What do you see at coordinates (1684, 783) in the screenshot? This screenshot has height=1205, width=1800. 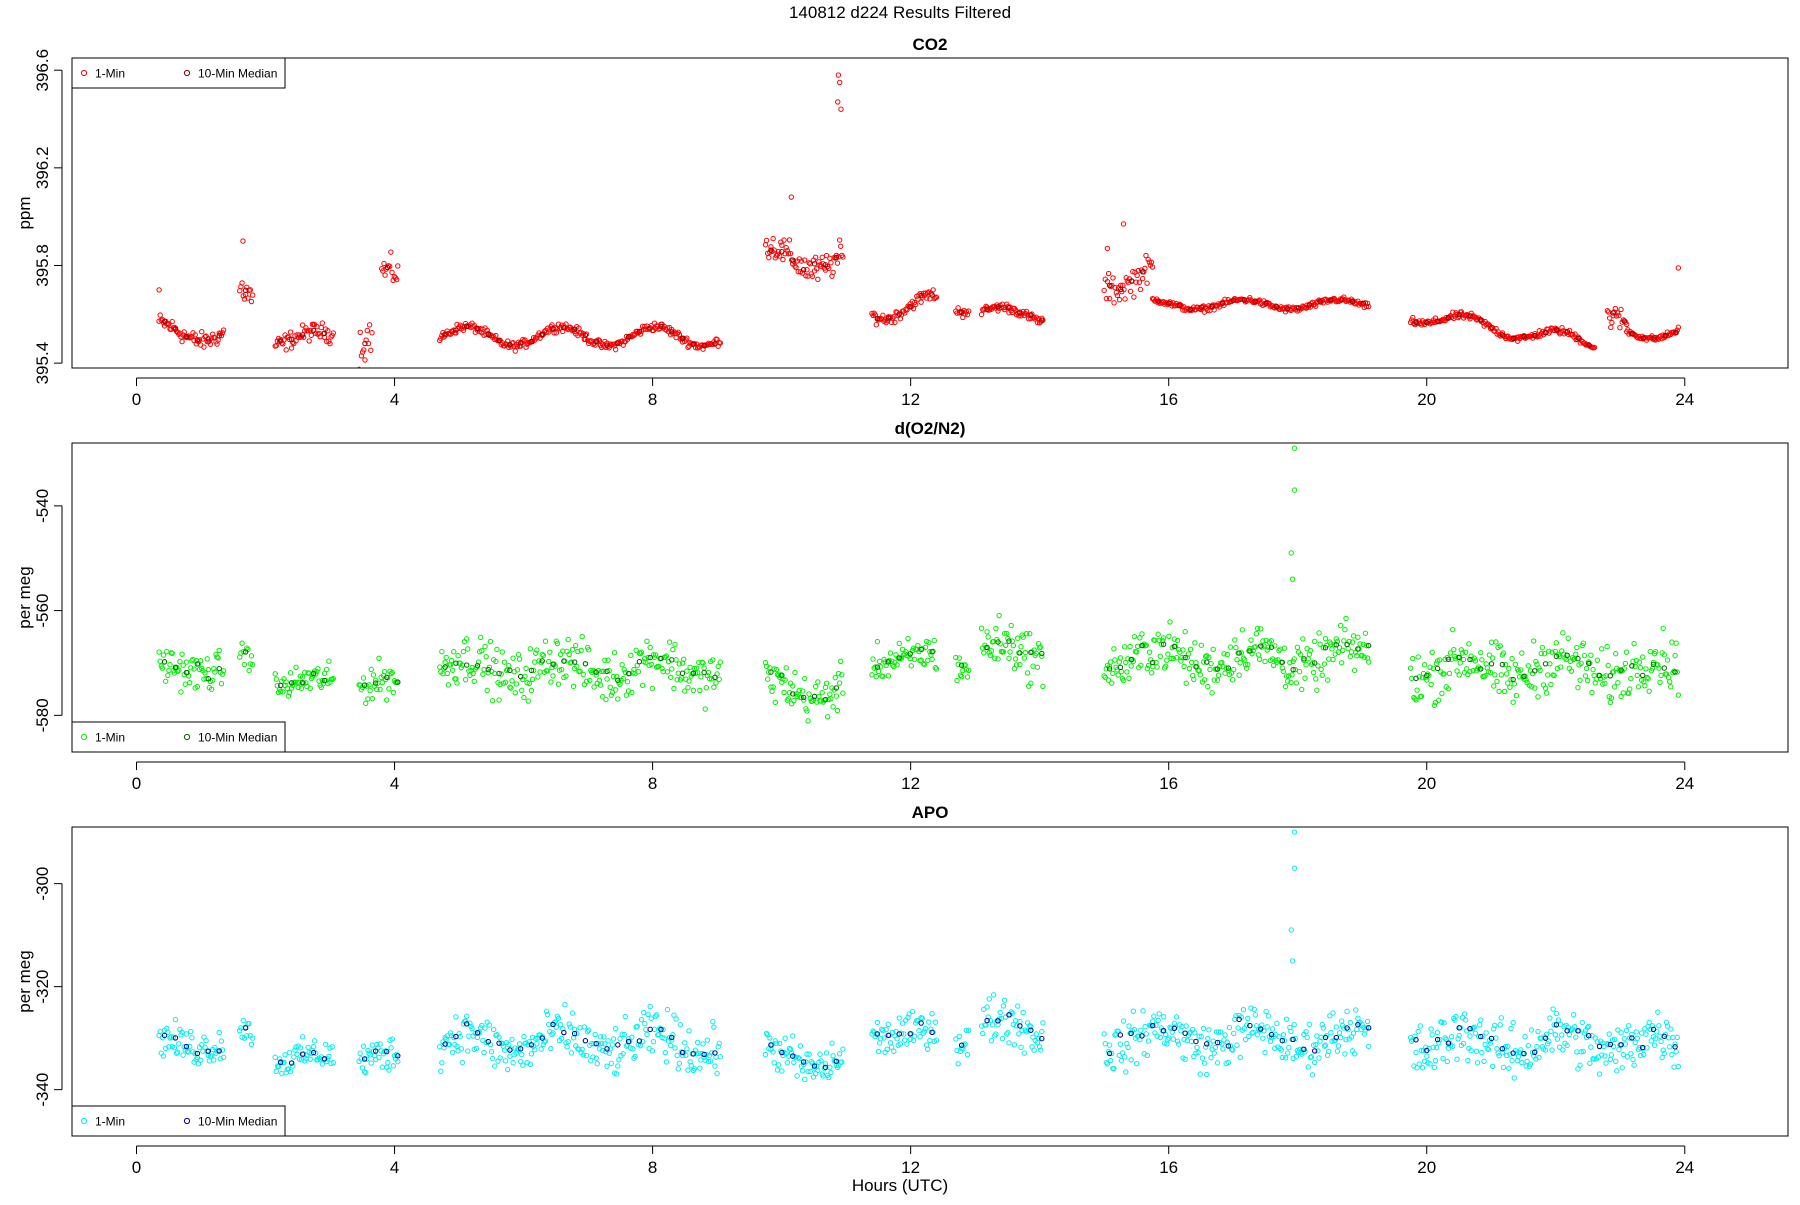 I see `x-tick-label: 24` at bounding box center [1684, 783].